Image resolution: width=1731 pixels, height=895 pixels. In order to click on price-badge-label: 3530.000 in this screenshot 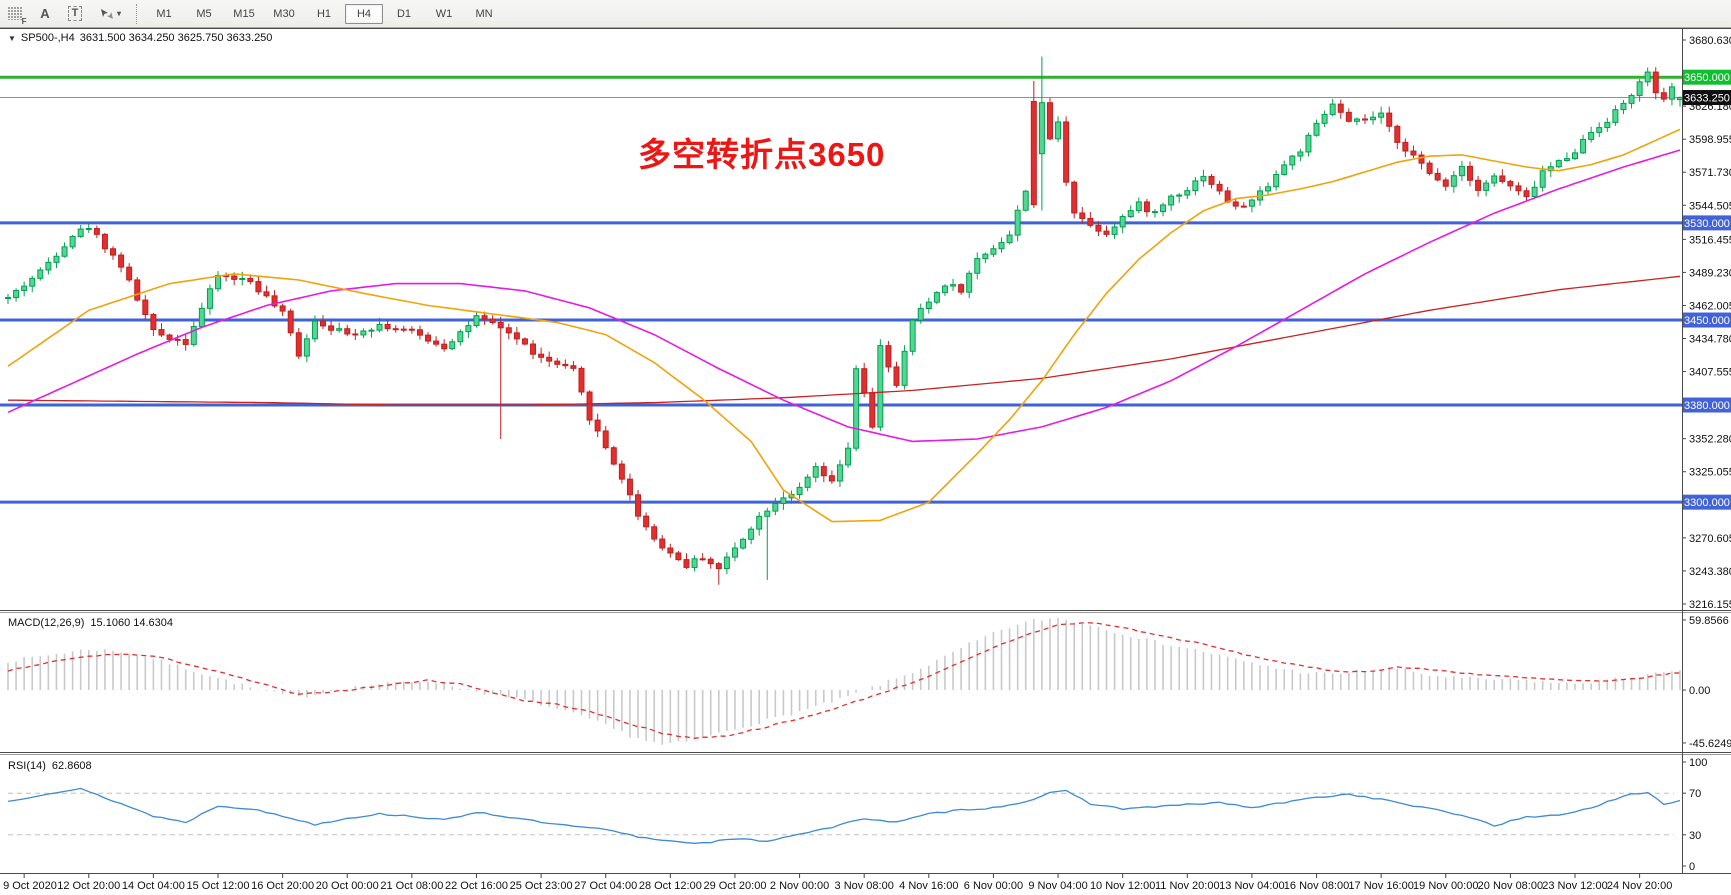, I will do `click(1707, 224)`.